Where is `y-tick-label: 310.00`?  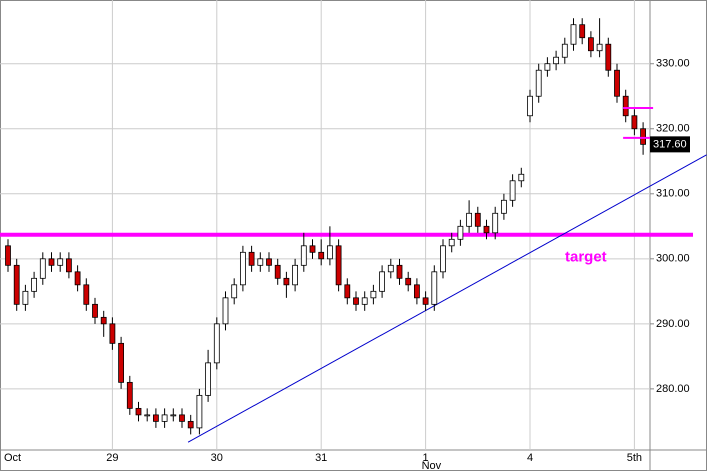
y-tick-label: 310.00 is located at coordinates (673, 194).